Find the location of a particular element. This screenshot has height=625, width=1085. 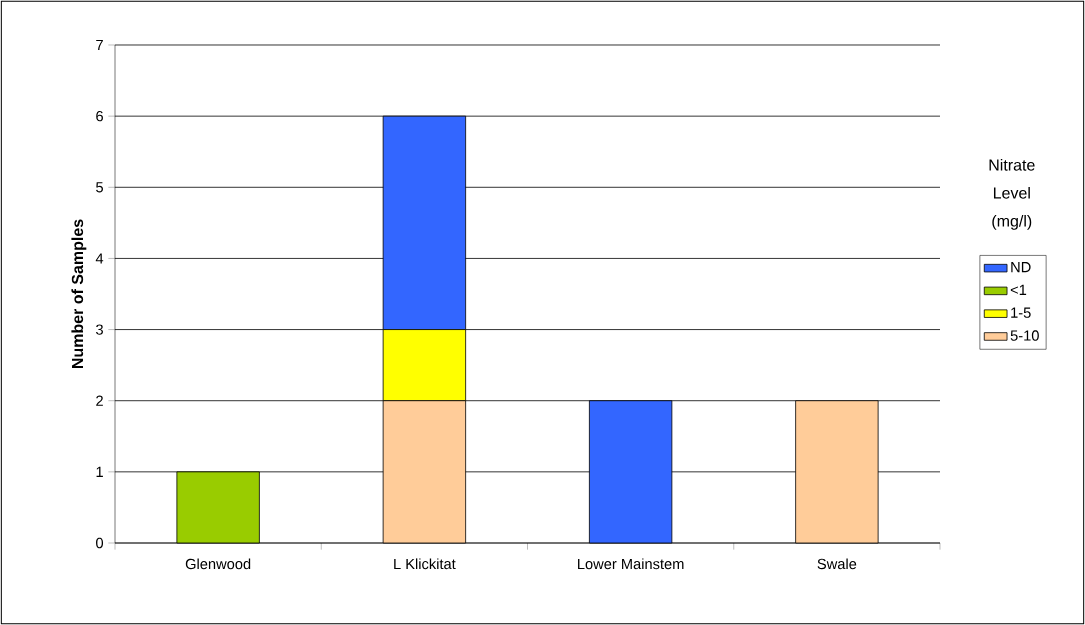

x-tick-label: Swale is located at coordinates (837, 564).